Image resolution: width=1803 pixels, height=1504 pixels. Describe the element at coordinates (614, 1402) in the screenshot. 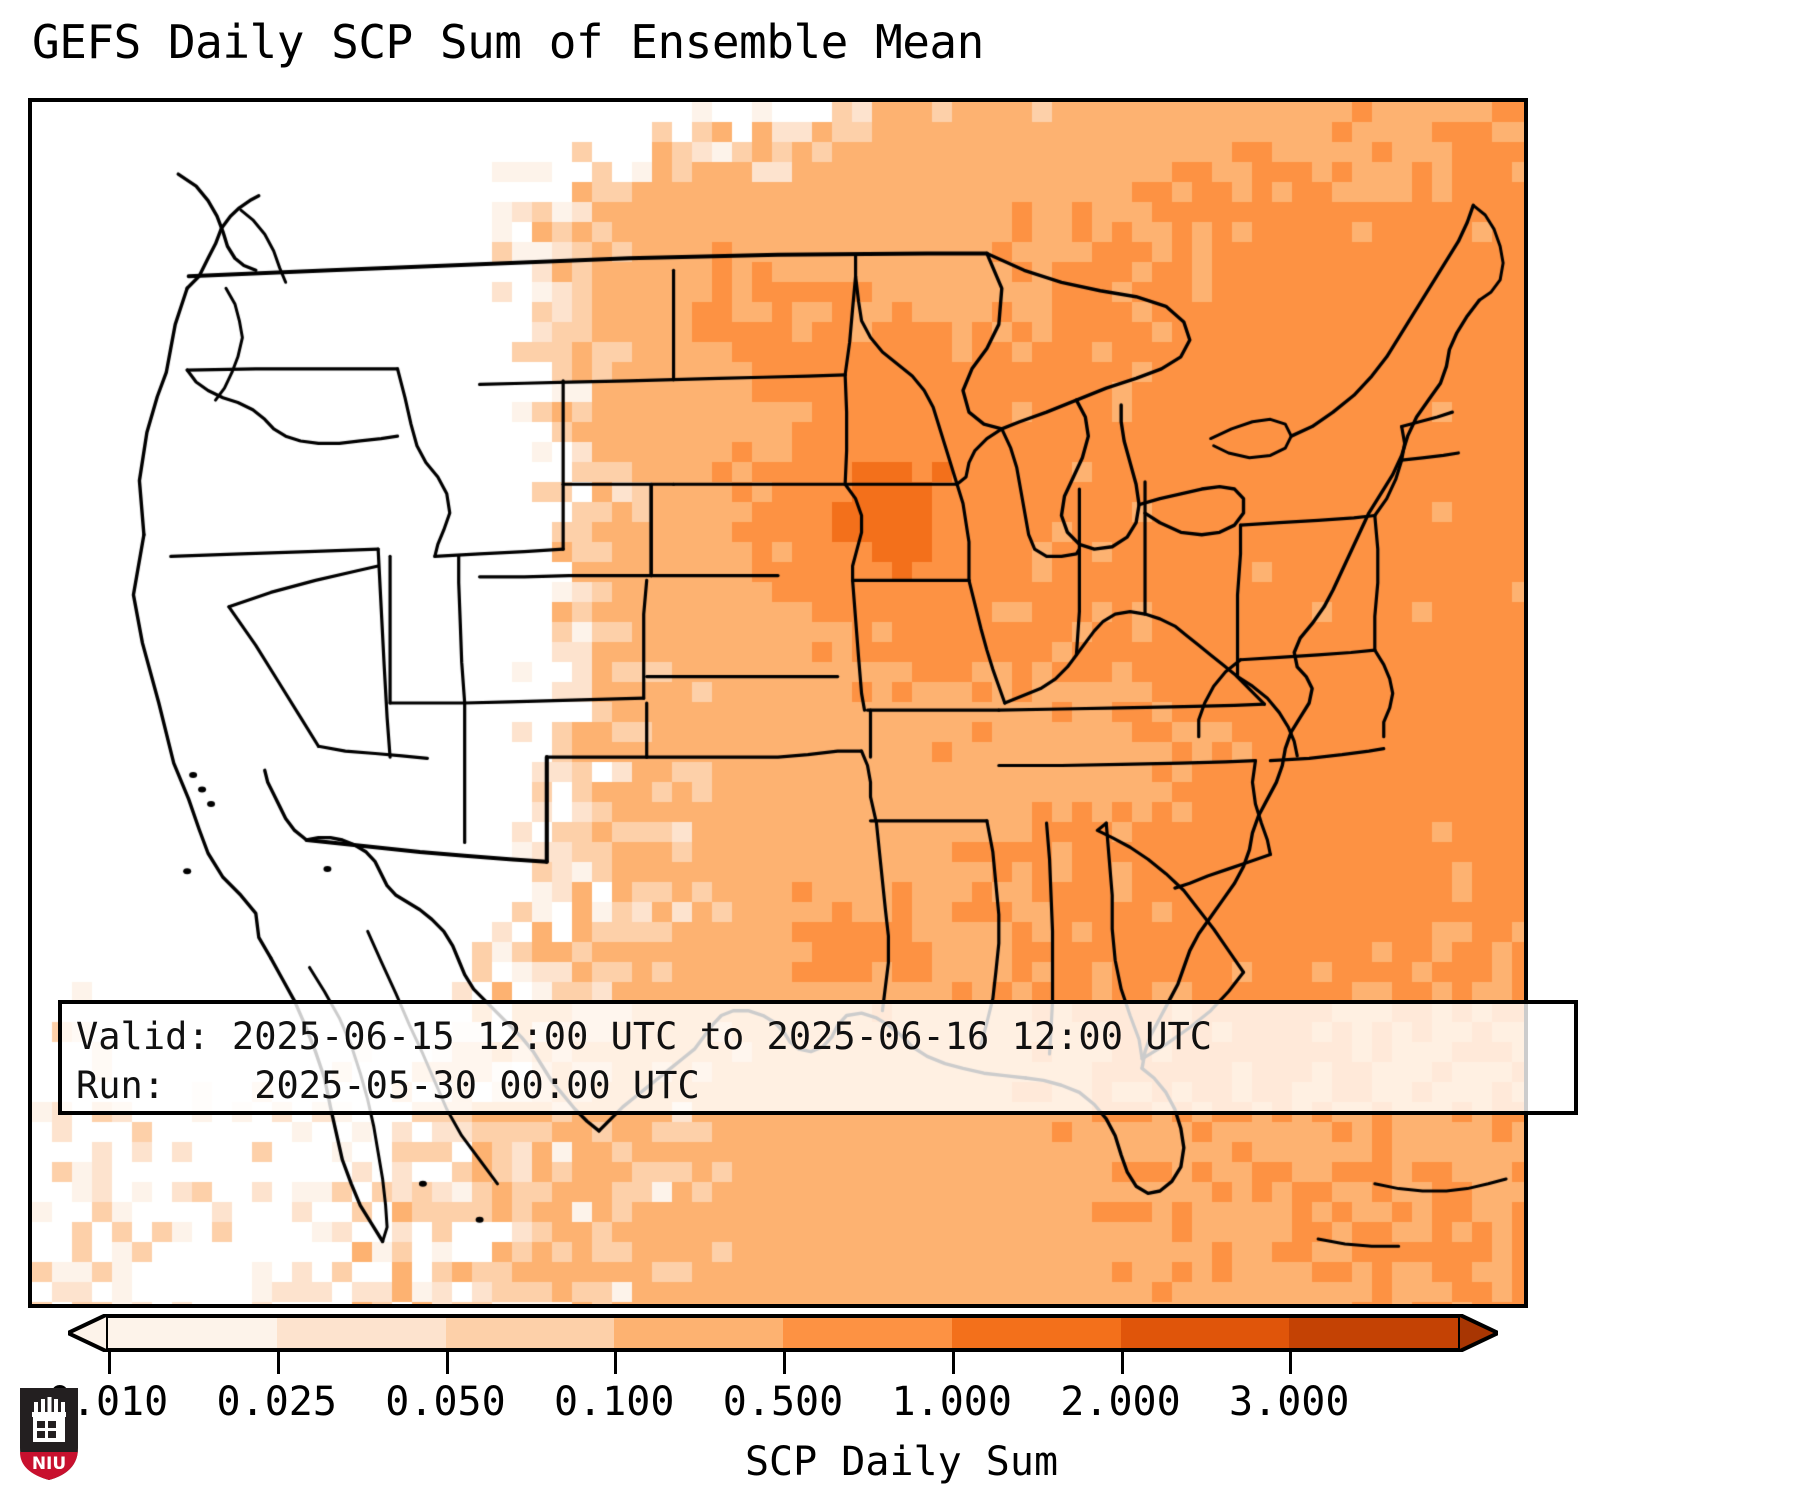

I see `colorbar-ticklabel-3: 0.100` at that location.